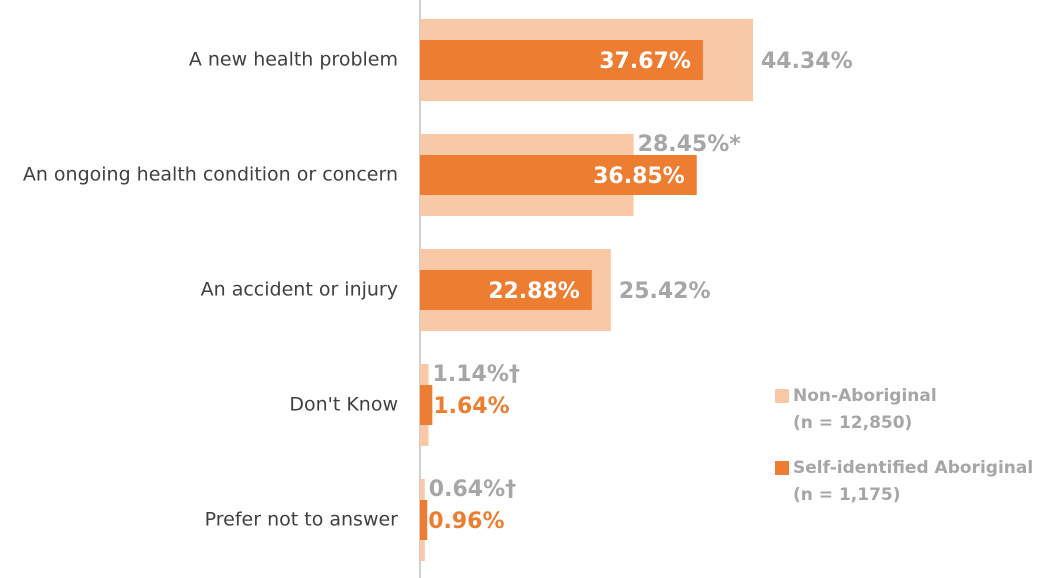 Image resolution: width=1037 pixels, height=578 pixels. What do you see at coordinates (476, 374) in the screenshot?
I see `value-label: 1.14%†` at bounding box center [476, 374].